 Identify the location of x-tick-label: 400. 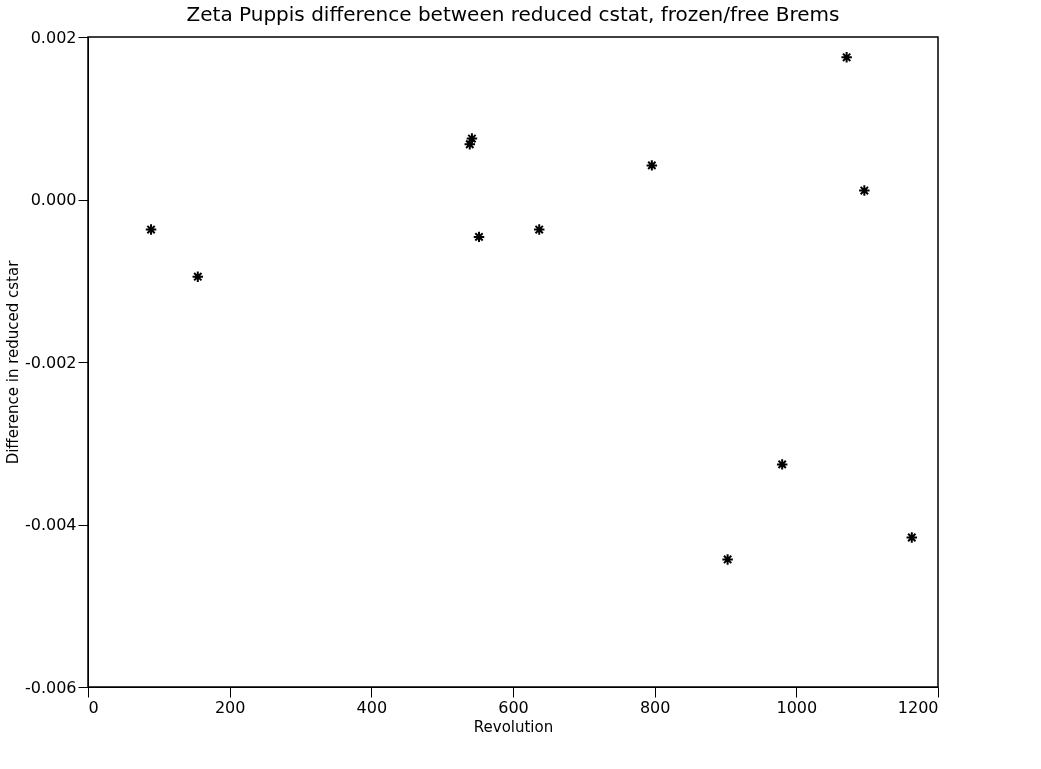
(372, 707).